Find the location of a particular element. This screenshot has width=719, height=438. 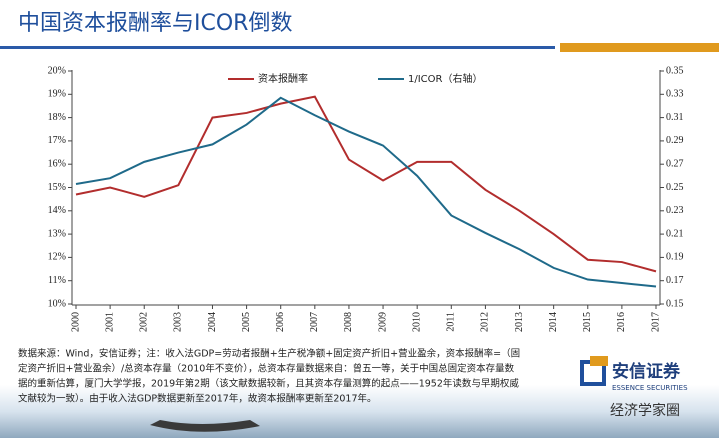

y-tick-label: 18% is located at coordinates (57, 117).